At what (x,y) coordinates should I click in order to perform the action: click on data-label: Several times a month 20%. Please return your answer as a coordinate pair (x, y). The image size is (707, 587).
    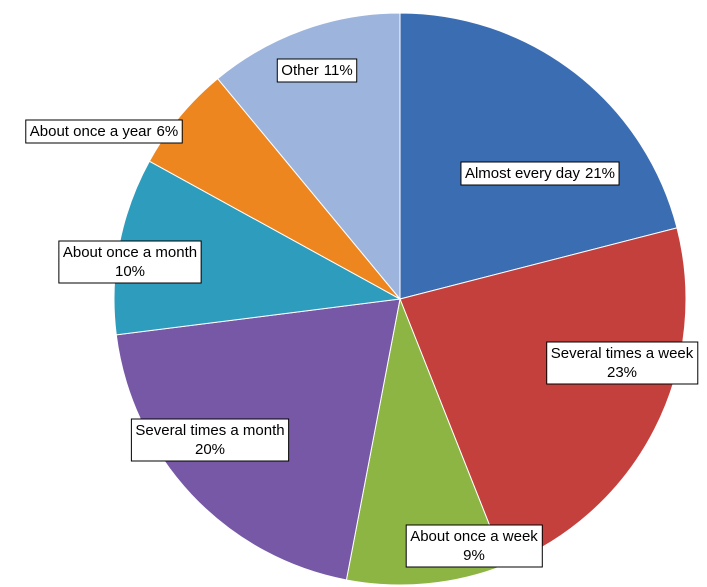
    Looking at the image, I should click on (210, 440).